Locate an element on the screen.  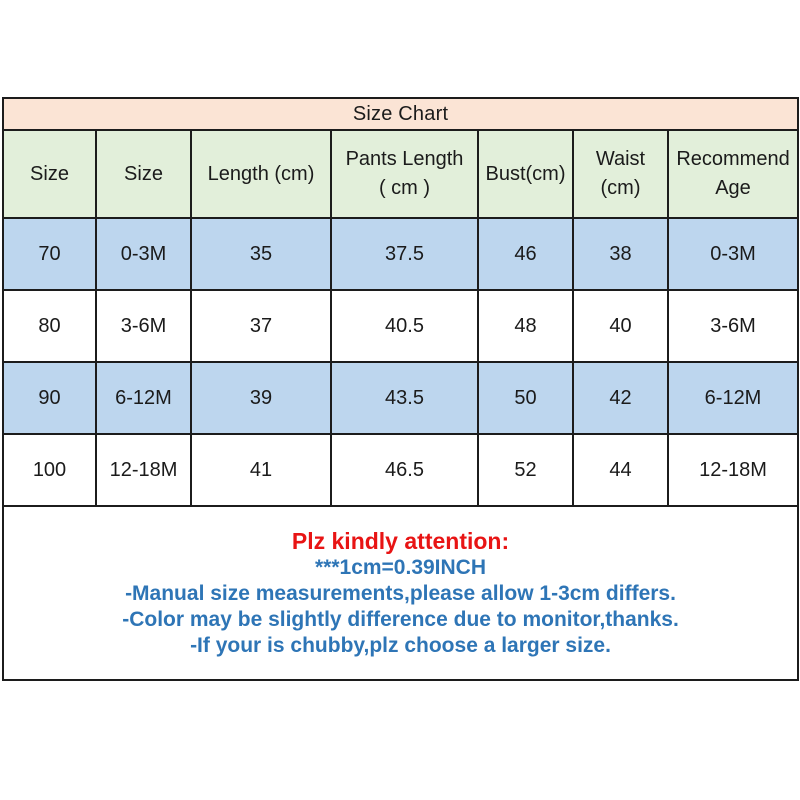
column-header-length: Length (cm) is located at coordinates (261, 174).